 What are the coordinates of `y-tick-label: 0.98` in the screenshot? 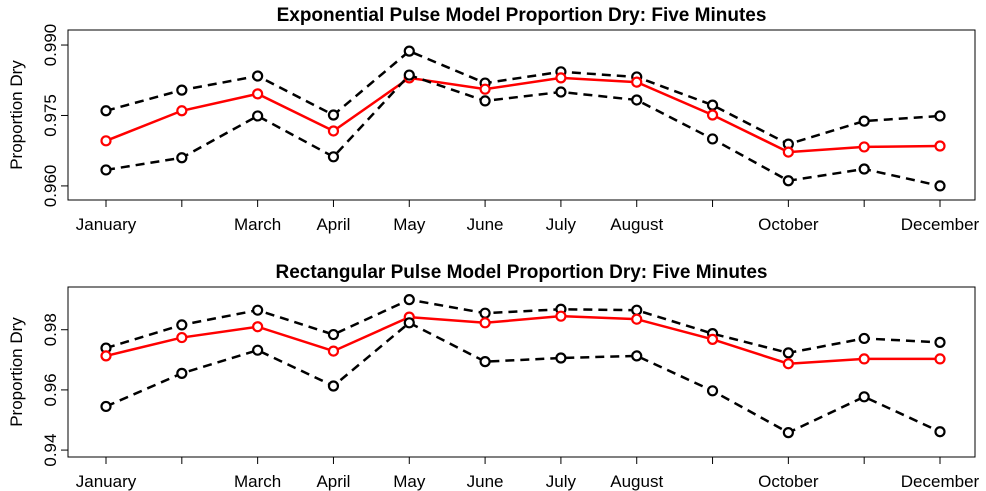 It's located at (50, 329).